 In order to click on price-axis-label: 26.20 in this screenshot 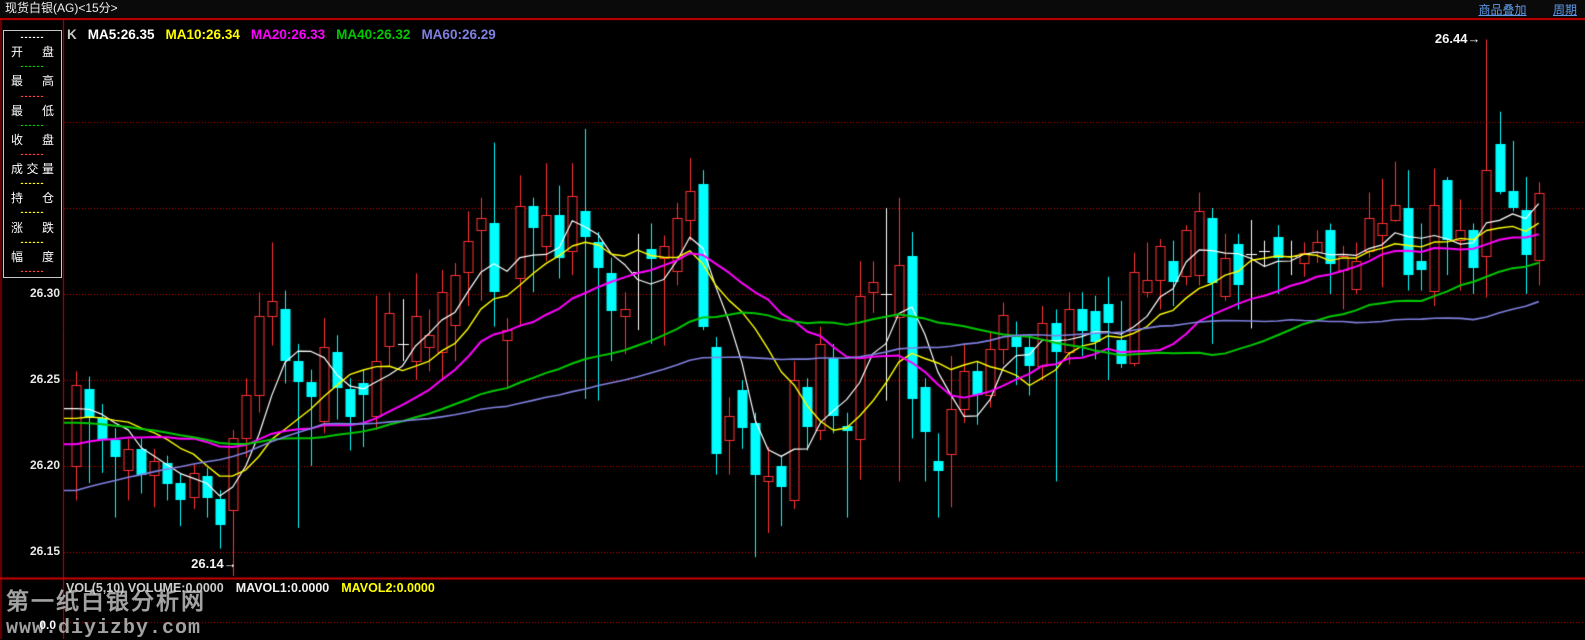, I will do `click(44, 465)`.